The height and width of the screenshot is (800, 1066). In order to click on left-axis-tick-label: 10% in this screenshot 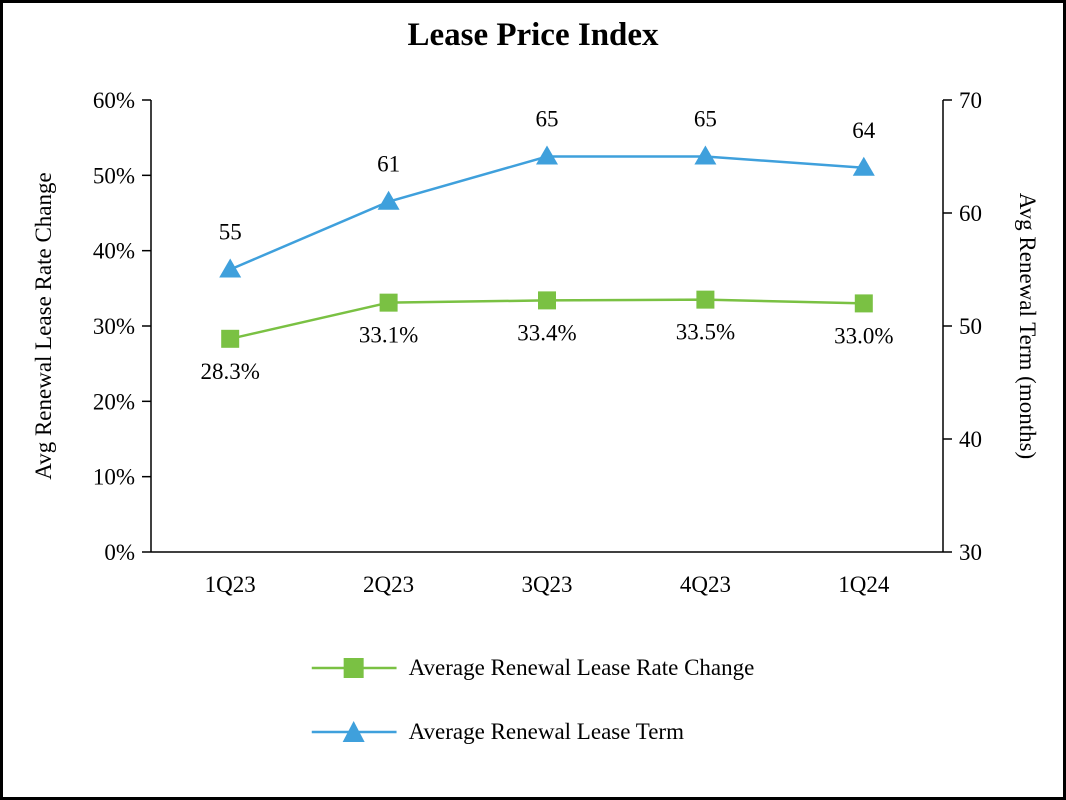, I will do `click(114, 477)`.